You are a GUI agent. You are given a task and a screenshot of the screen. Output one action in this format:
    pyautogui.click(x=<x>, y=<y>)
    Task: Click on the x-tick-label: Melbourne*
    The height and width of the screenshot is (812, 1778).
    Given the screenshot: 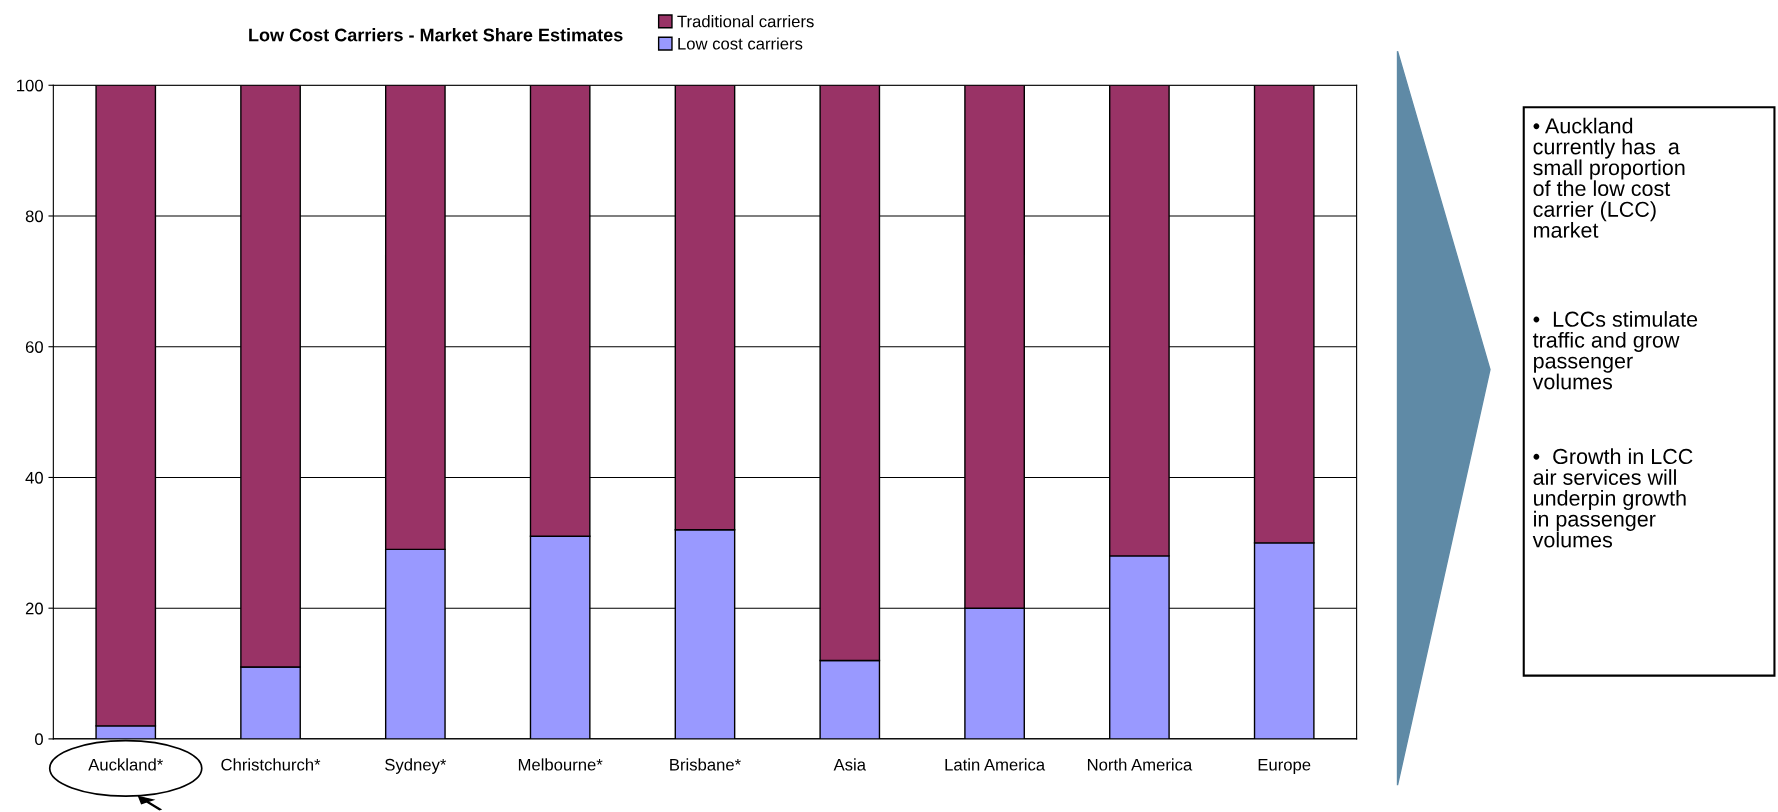 What is the action you would take?
    pyautogui.click(x=560, y=764)
    